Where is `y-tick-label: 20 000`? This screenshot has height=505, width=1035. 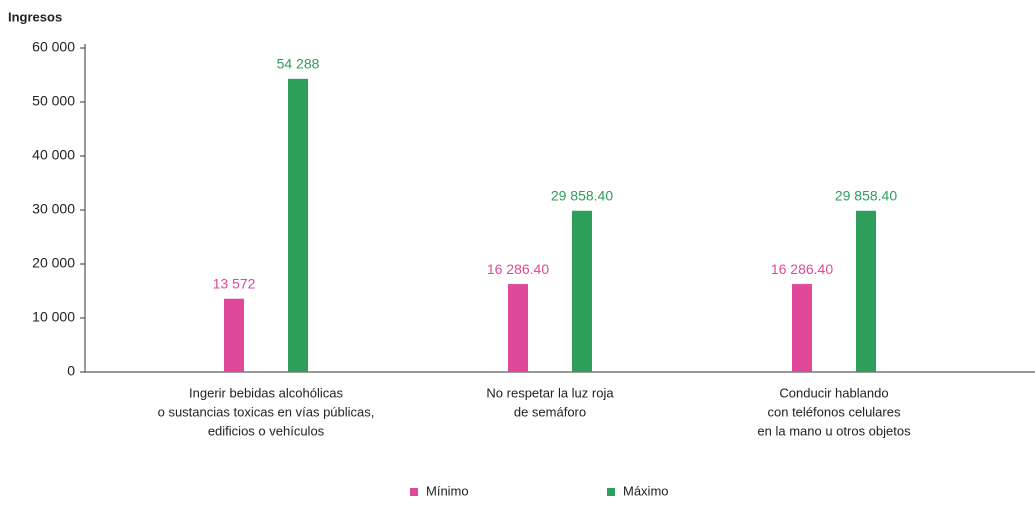 y-tick-label: 20 000 is located at coordinates (53, 263).